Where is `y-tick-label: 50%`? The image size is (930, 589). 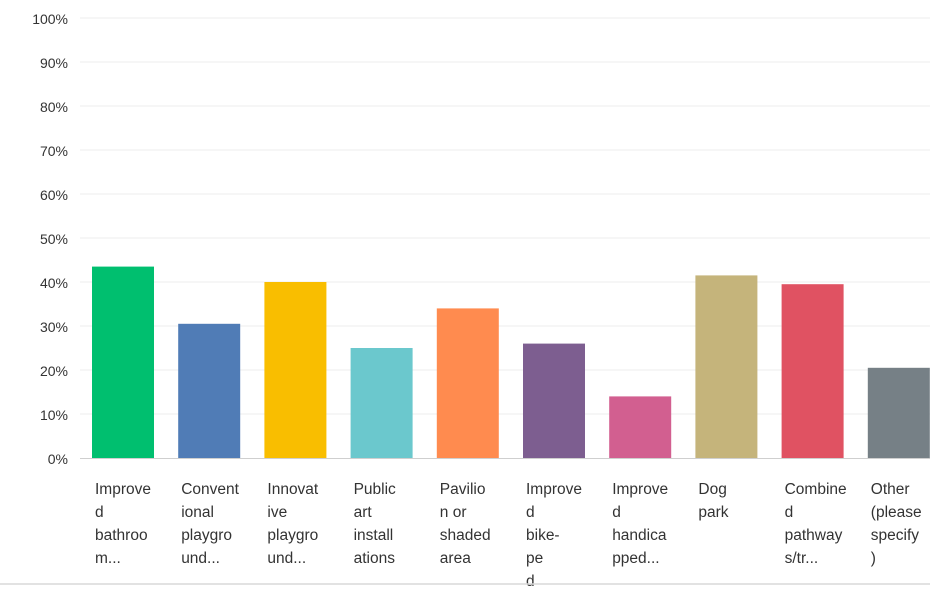 y-tick-label: 50% is located at coordinates (54, 239).